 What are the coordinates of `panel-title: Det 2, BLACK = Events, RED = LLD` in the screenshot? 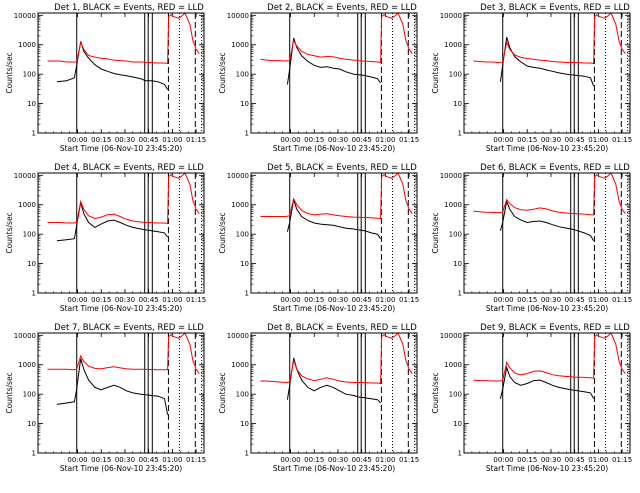 It's located at (342, 8).